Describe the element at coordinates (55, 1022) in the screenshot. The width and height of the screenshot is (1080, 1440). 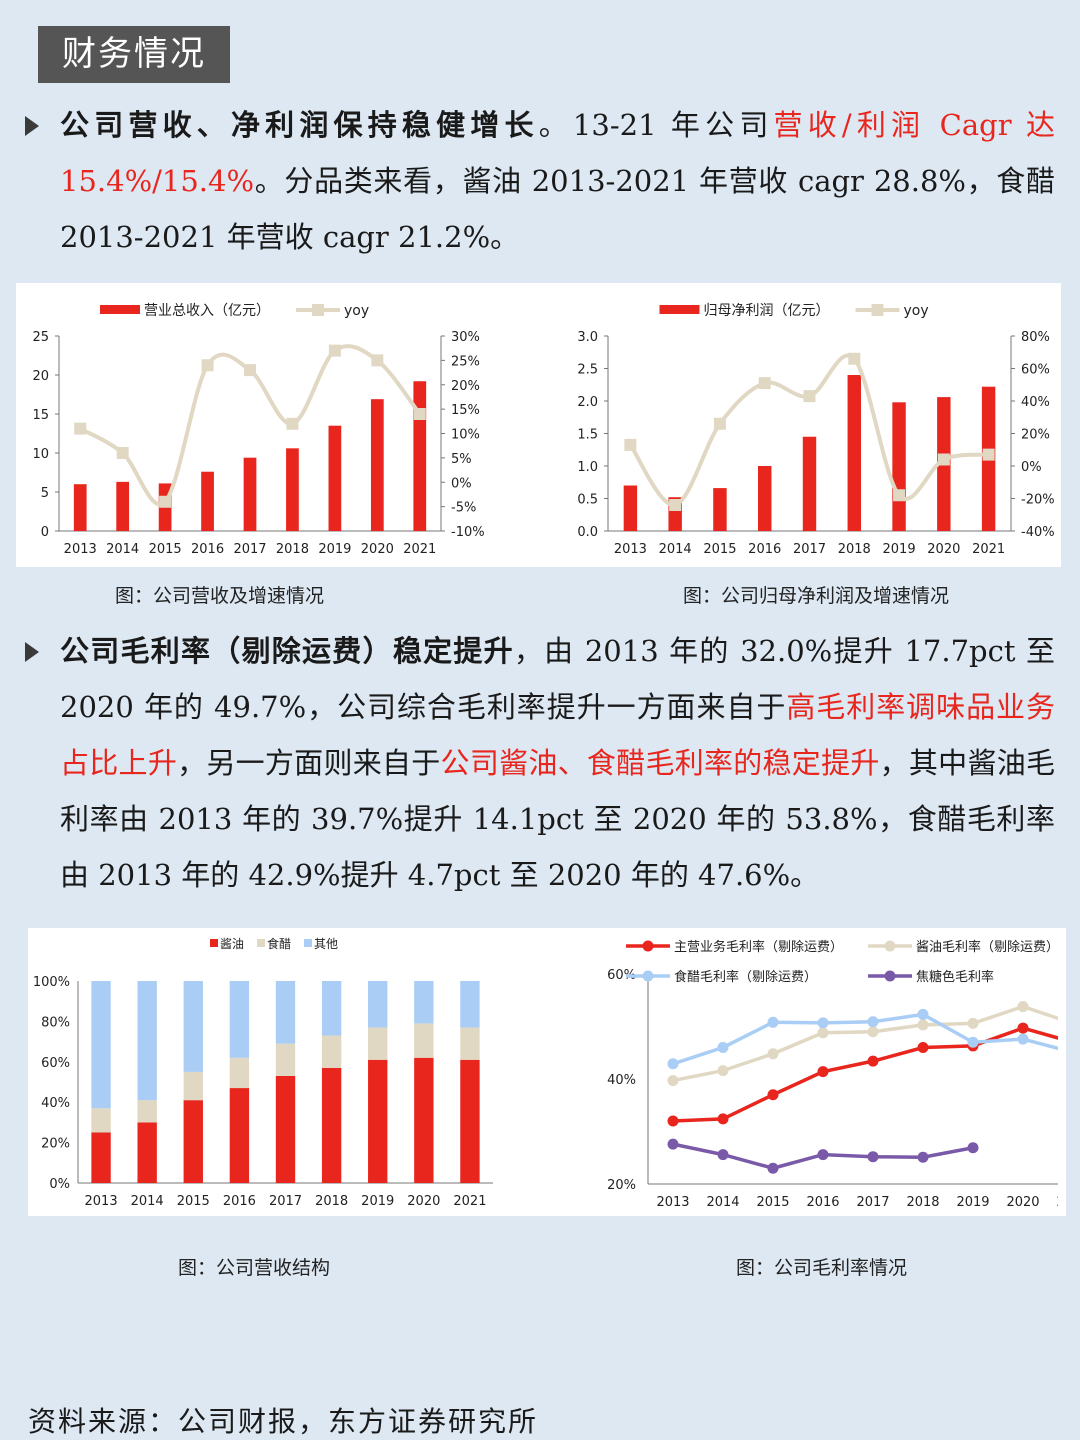
I see `y-tick-label: 80%` at that location.